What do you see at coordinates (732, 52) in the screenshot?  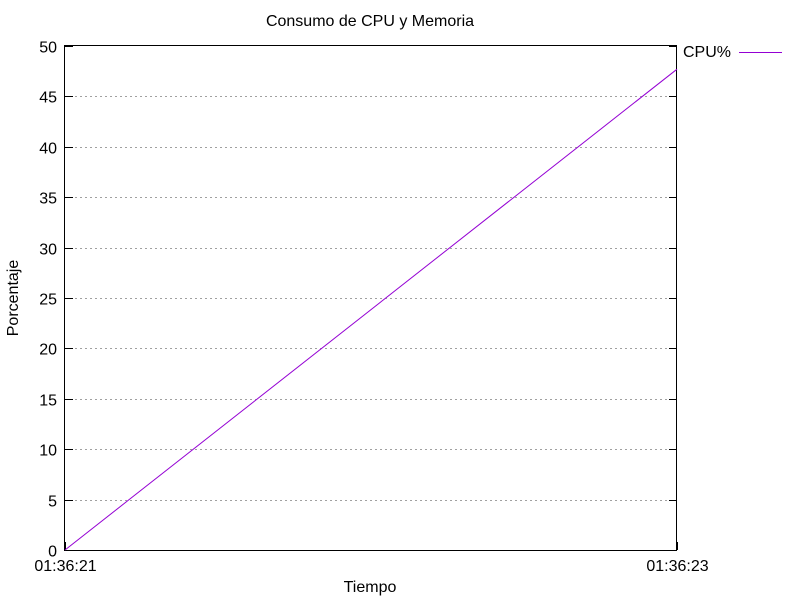 I see `legend: CPU%` at bounding box center [732, 52].